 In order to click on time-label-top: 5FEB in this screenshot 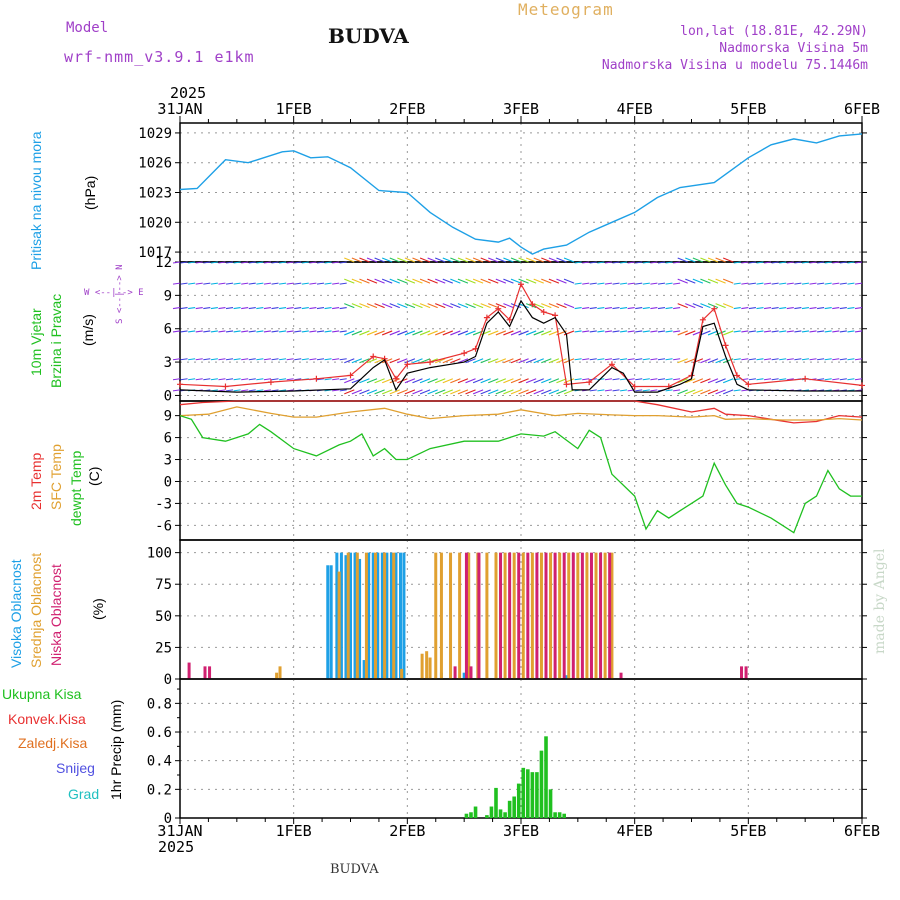, I will do `click(748, 109)`.